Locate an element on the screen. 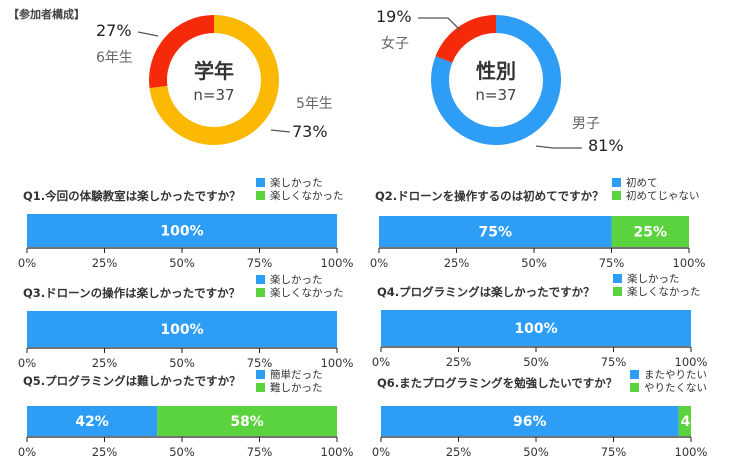 The height and width of the screenshot is (466, 736). donut-center-title: 学年 is located at coordinates (214, 71).